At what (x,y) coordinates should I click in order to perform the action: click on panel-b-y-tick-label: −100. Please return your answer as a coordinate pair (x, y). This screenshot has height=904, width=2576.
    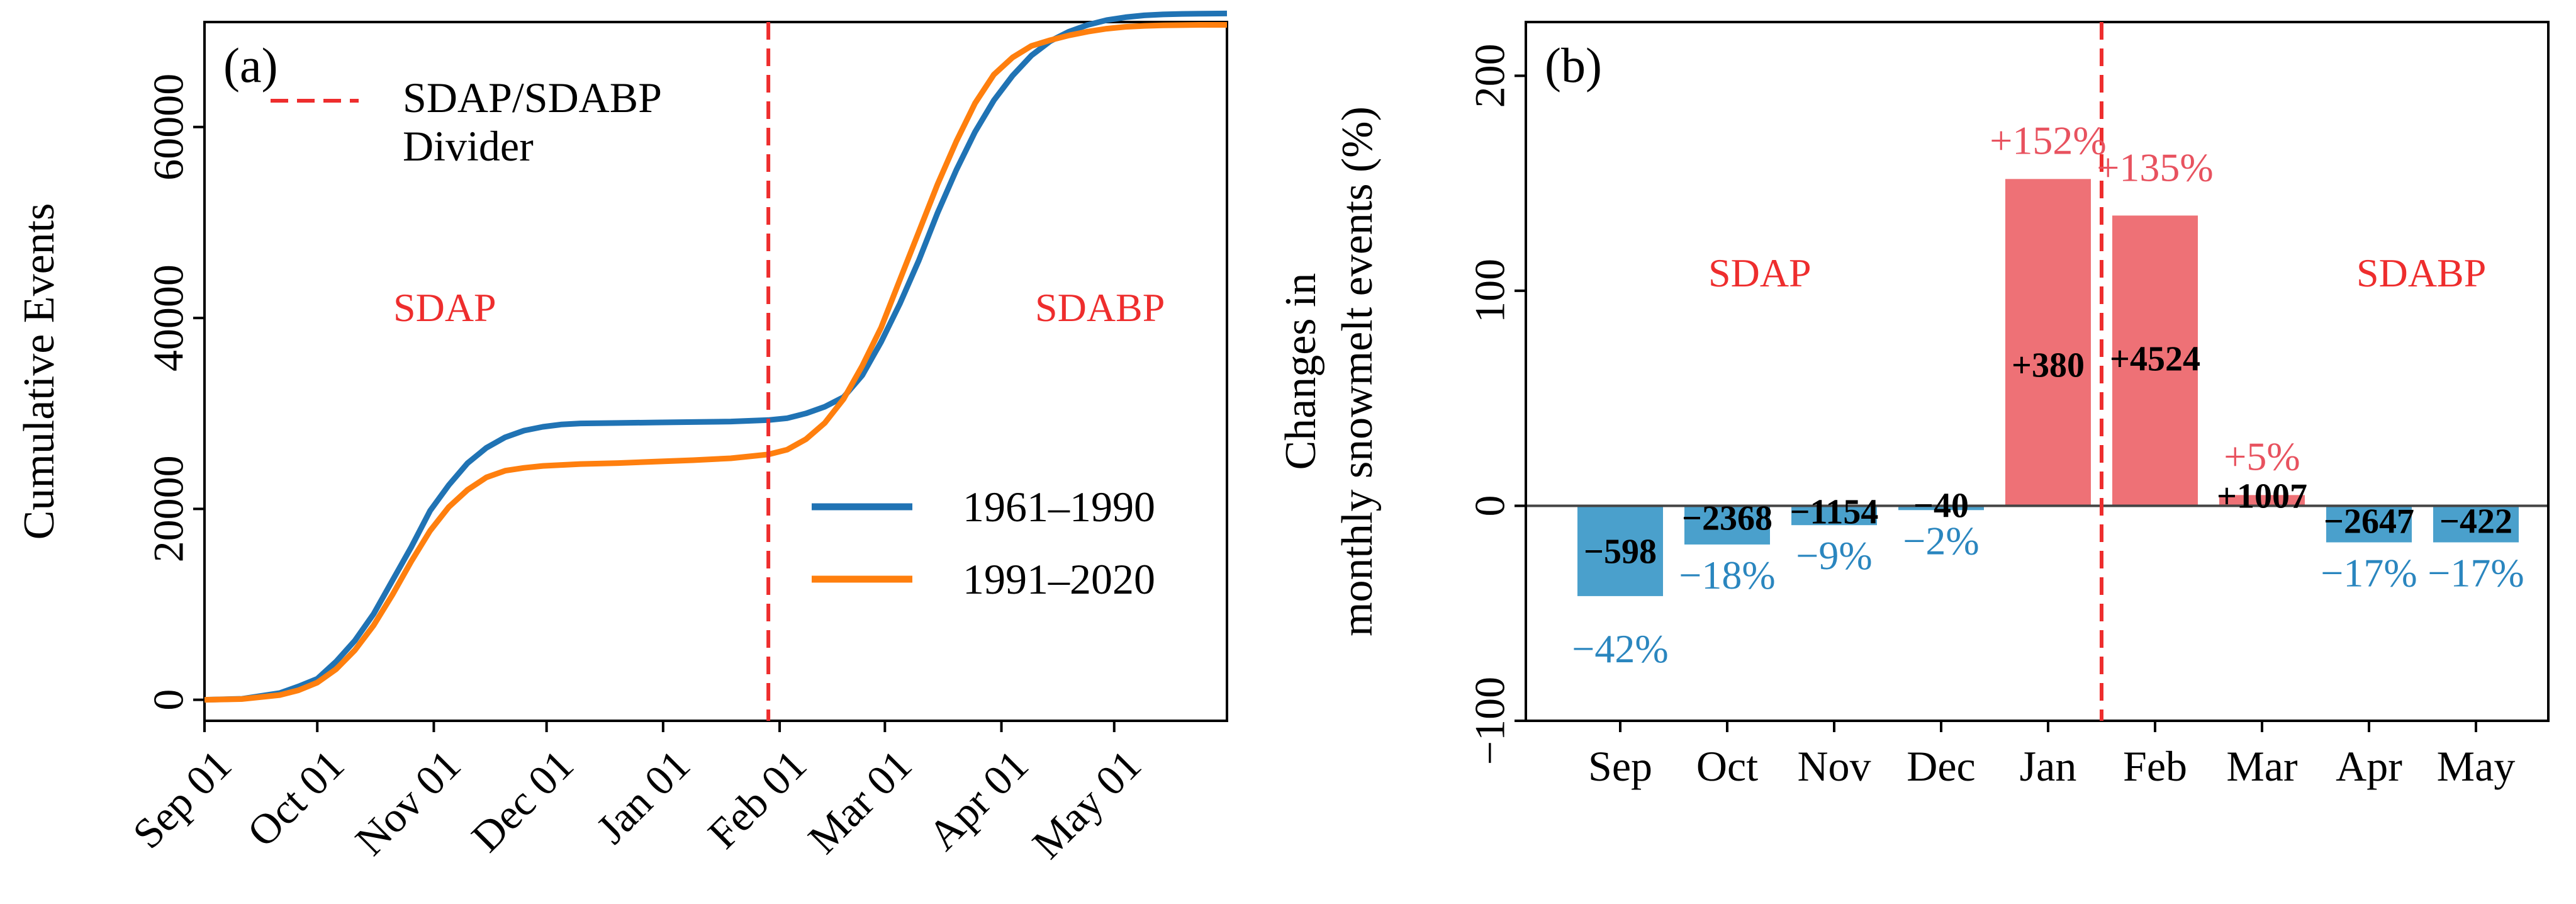
    Looking at the image, I should click on (1490, 721).